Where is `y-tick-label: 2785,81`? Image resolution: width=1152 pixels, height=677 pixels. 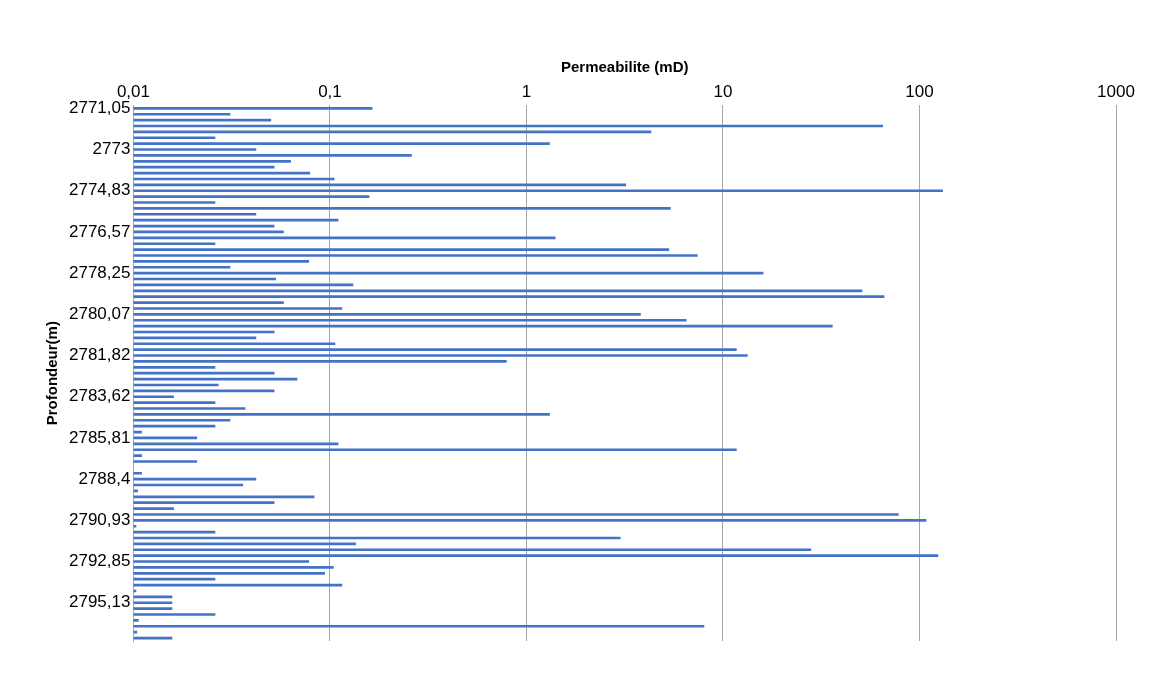 y-tick-label: 2785,81 is located at coordinates (100, 437).